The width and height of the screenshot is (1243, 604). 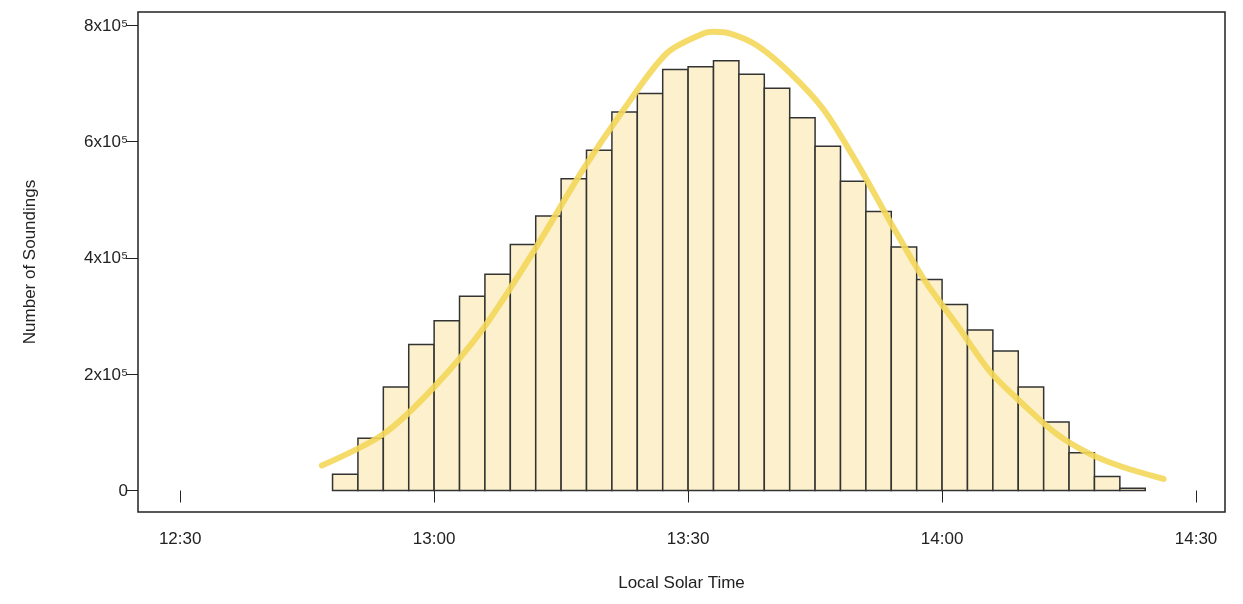 What do you see at coordinates (106, 142) in the screenshot?
I see `y-tick-label: 6x10⁵` at bounding box center [106, 142].